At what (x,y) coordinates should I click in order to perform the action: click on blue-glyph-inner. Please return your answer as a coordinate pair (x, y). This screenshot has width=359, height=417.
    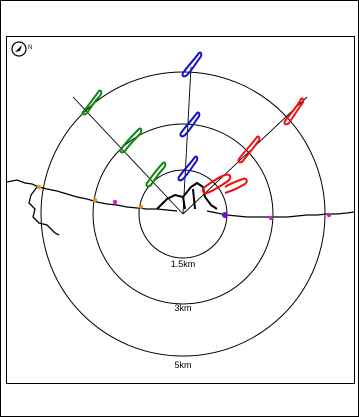
    Looking at the image, I should click on (188, 168).